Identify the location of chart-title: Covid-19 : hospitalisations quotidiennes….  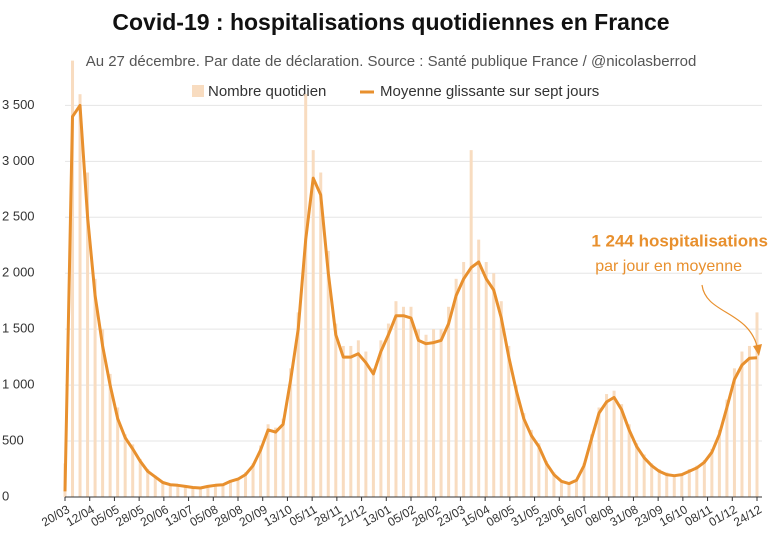
(390, 22).